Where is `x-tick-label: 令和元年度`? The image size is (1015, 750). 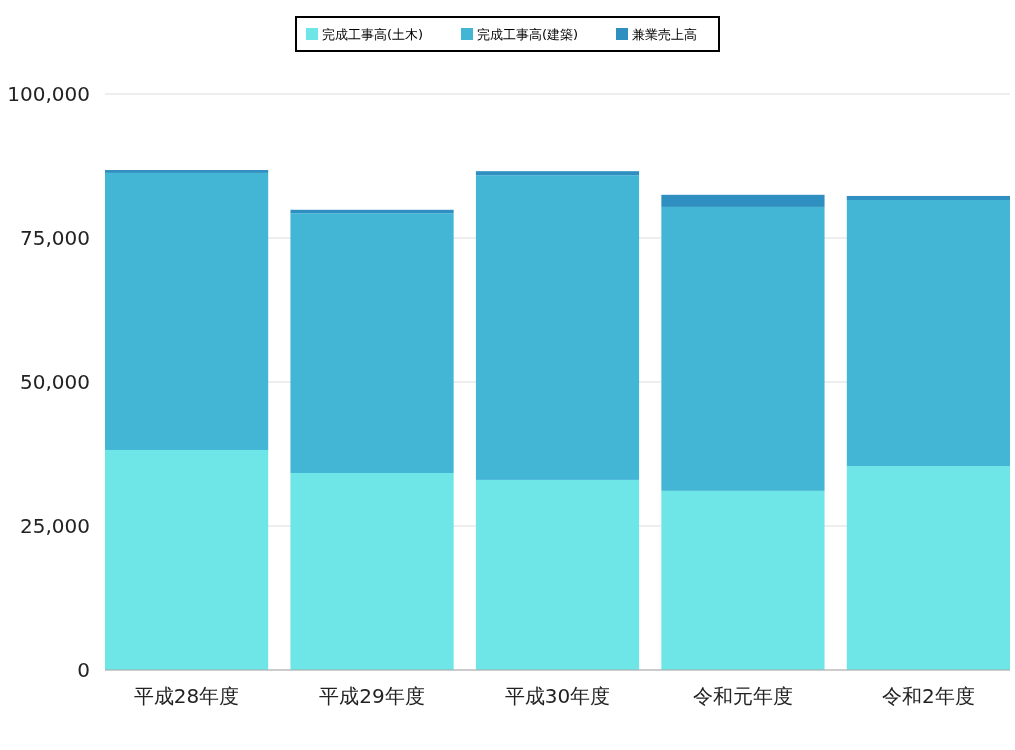 x-tick-label: 令和元年度 is located at coordinates (742, 696).